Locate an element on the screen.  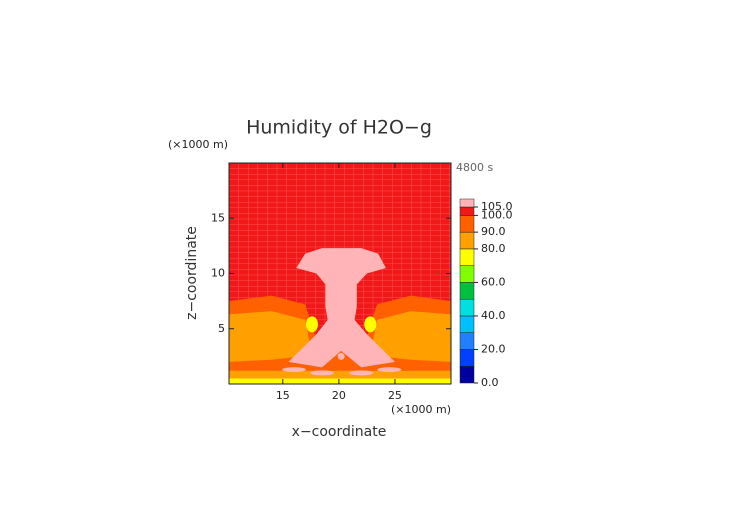
colorbar-tick-label: 20.0 is located at coordinates (493, 348).